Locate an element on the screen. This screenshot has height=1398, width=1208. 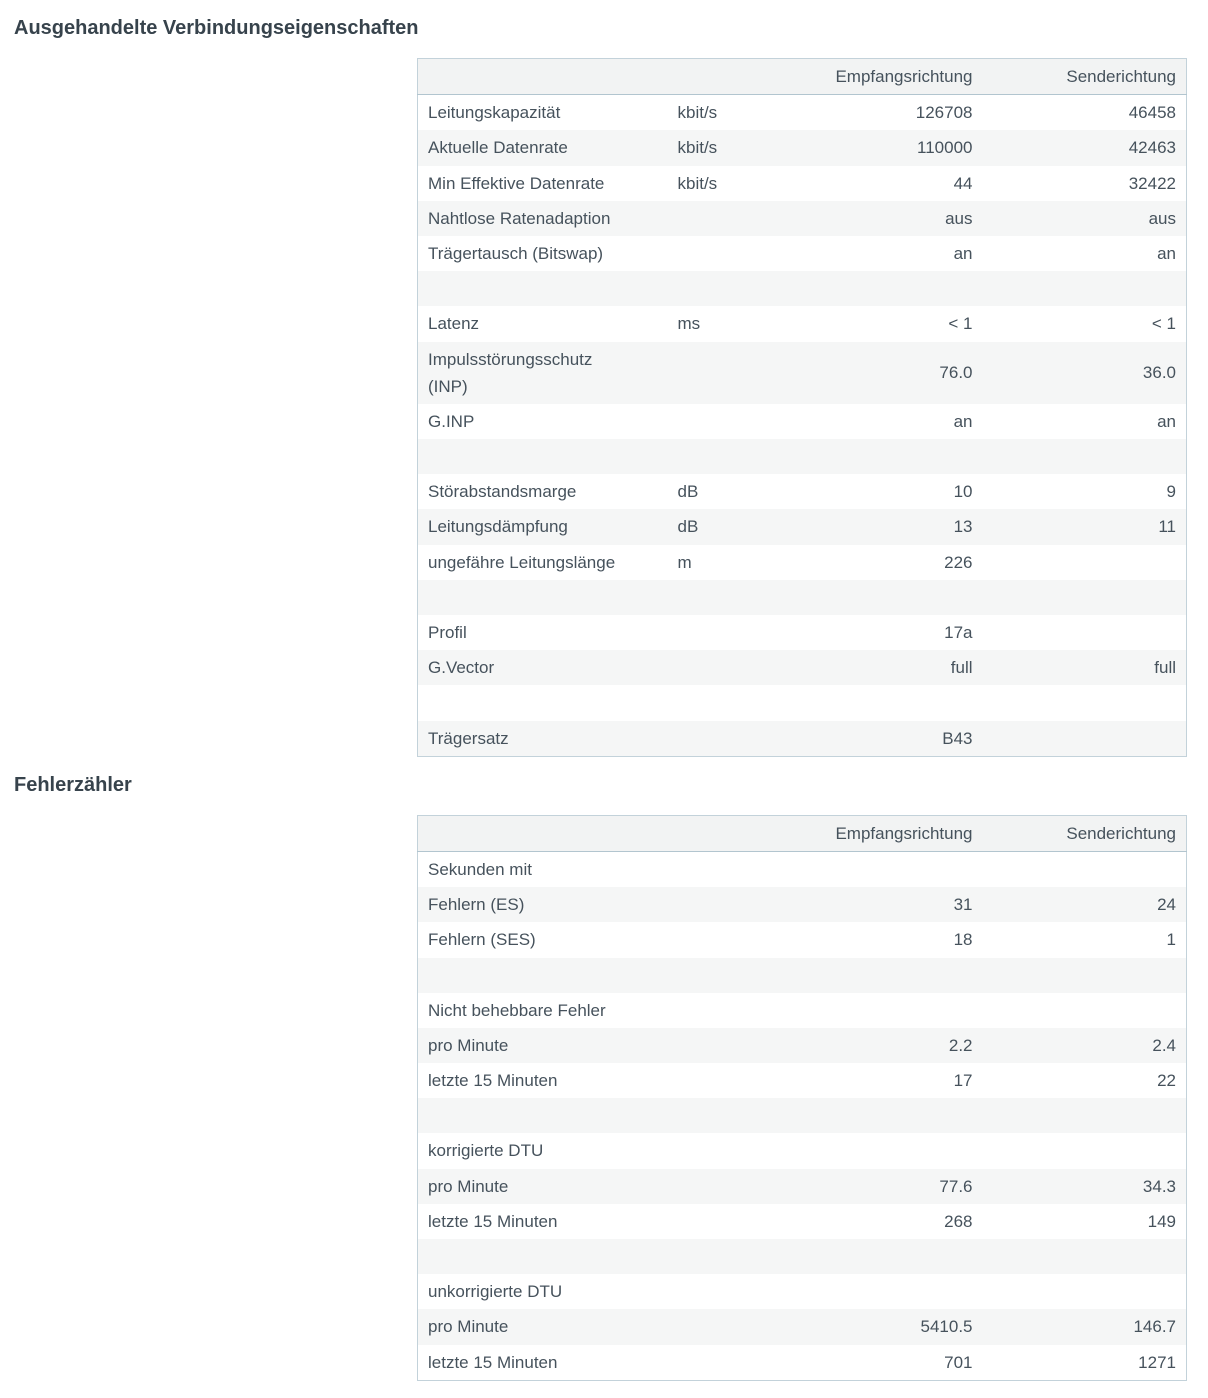
table-row: ungefähre Leitungslänge m 226 is located at coordinates (802, 562).